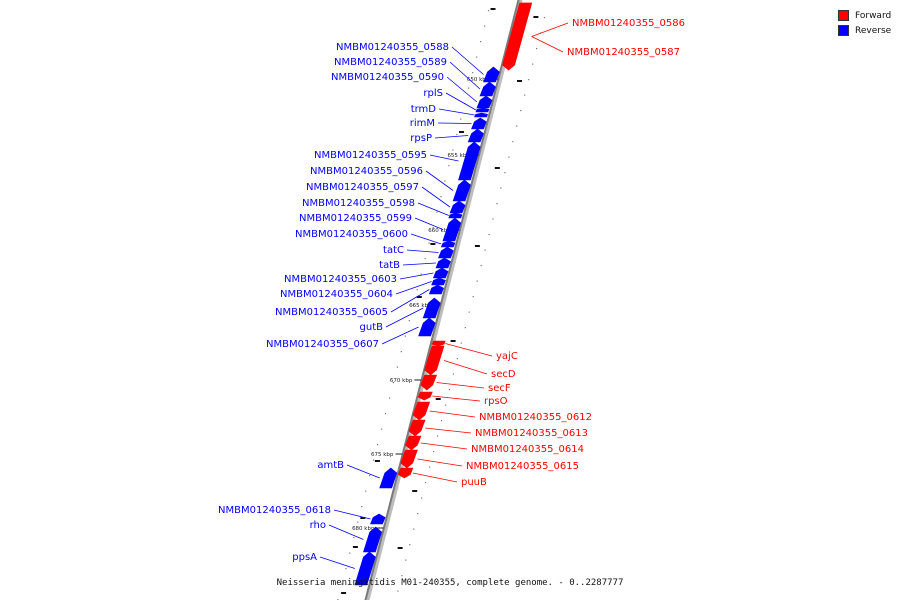 This screenshot has width=900, height=600. What do you see at coordinates (389, 265) in the screenshot?
I see `gene-label: tatB` at bounding box center [389, 265].